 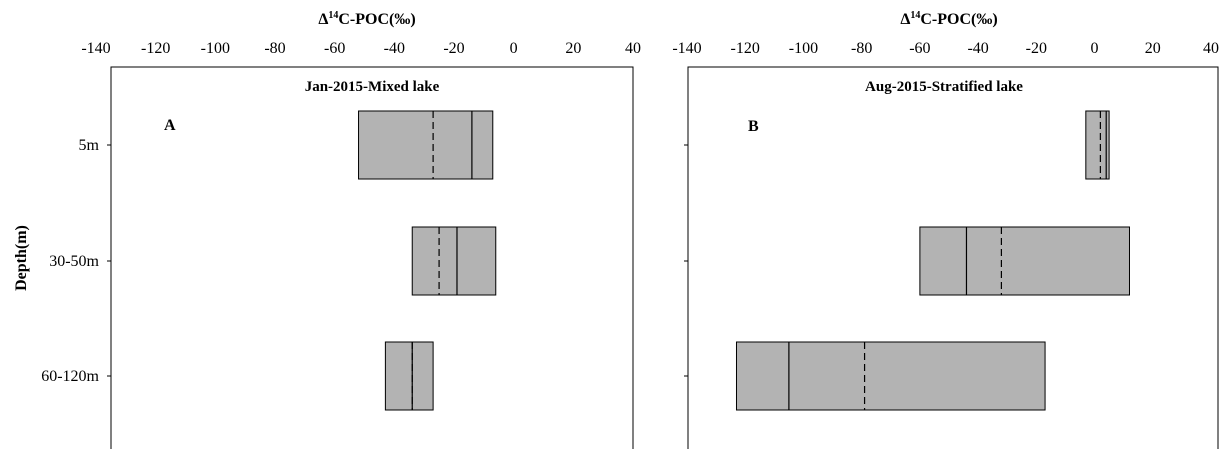 What do you see at coordinates (945, 48) in the screenshot?
I see `panel-b-x-ticks: -140 -120 -100 -80 -60 -40 -20 0 20 40` at bounding box center [945, 48].